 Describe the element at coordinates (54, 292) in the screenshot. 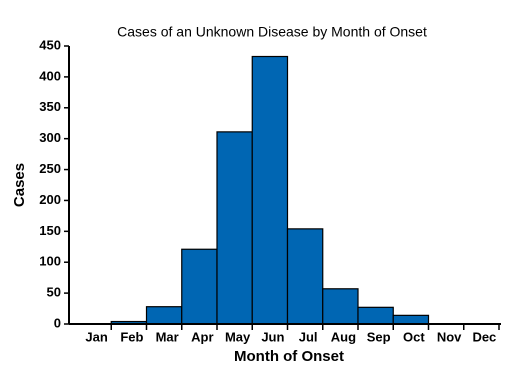

I see `y-tick-label: 50` at that location.